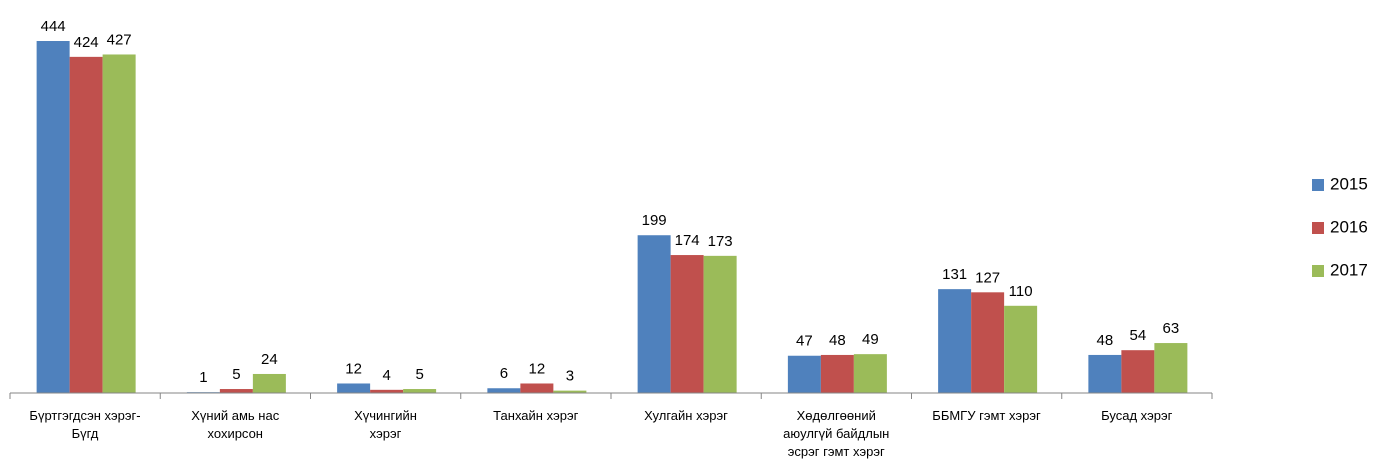 This screenshot has width=1374, height=475. Describe the element at coordinates (1352, 183) in the screenshot. I see `legend-label: 2015 I-X` at that location.